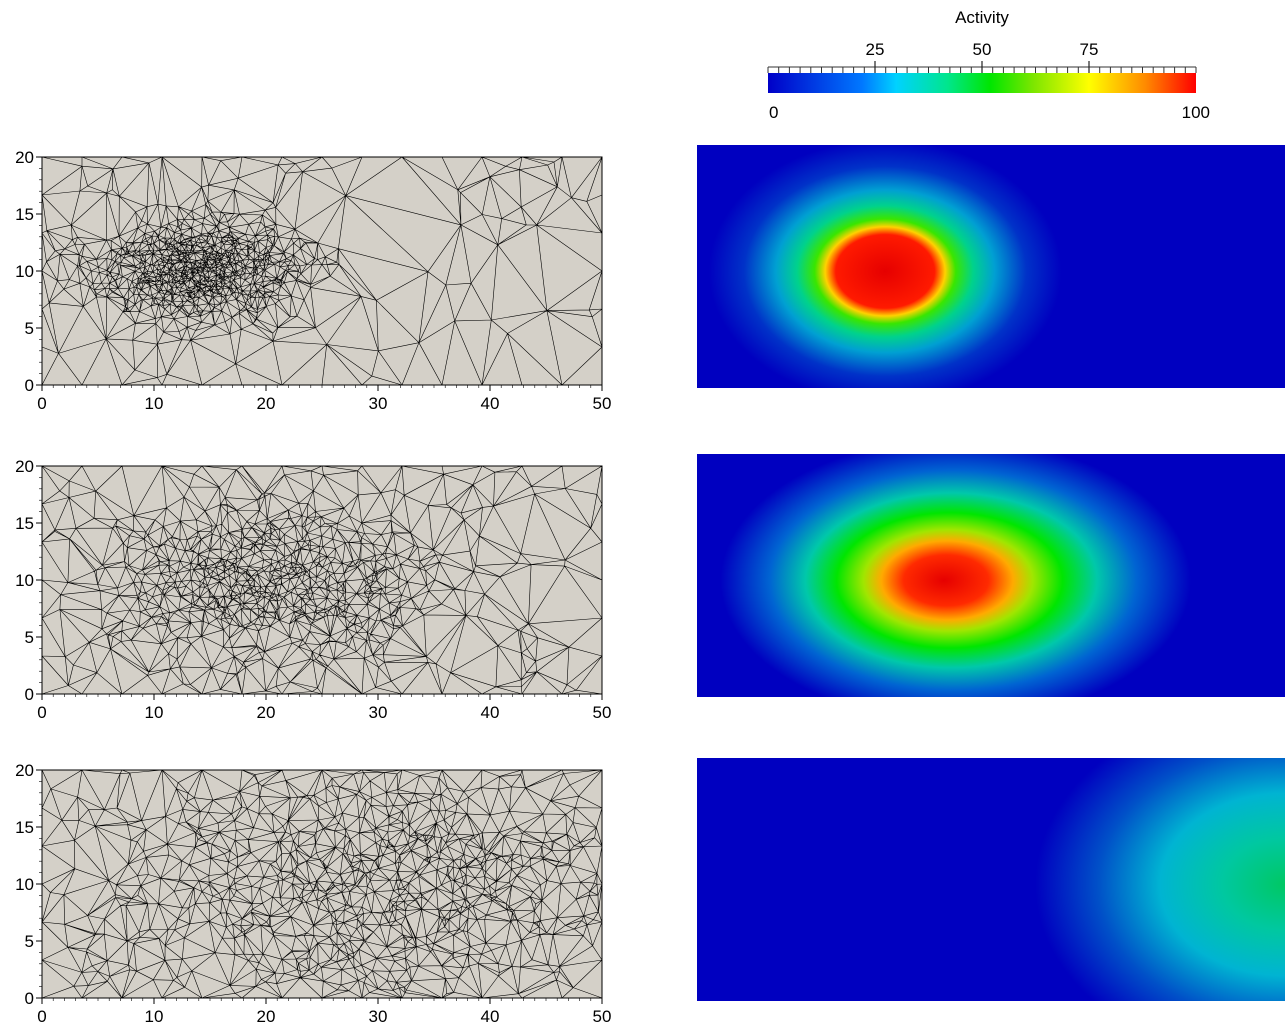  Describe the element at coordinates (1196, 112) in the screenshot. I see `colorbar-max-label: 100` at that location.